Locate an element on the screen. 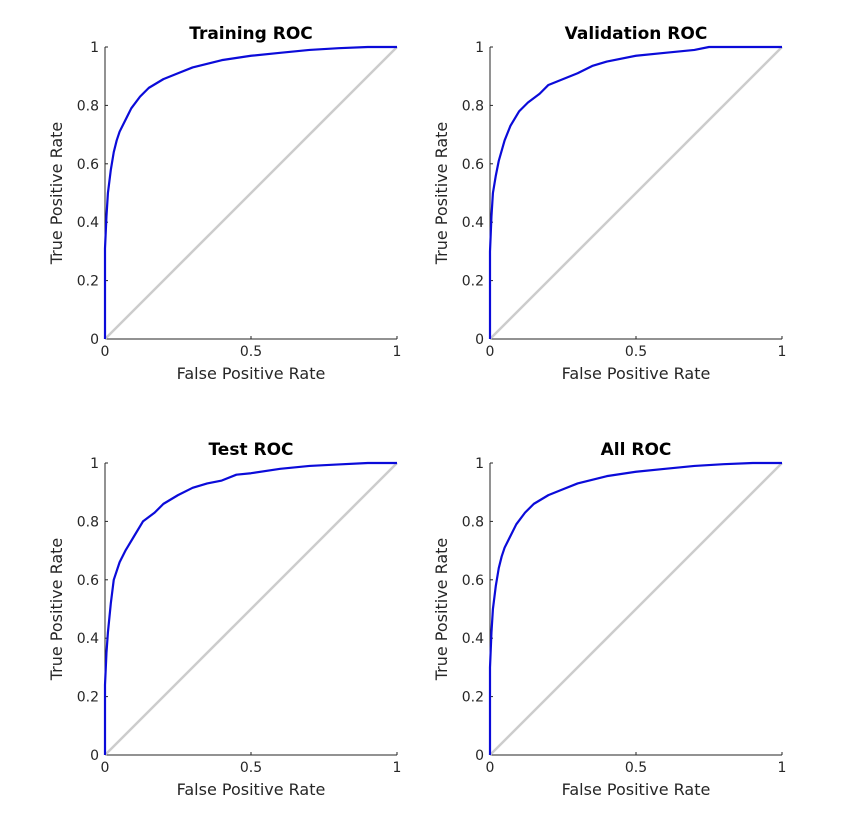 The image size is (861, 828). validation-x-tick-label: 0 is located at coordinates (490, 352).